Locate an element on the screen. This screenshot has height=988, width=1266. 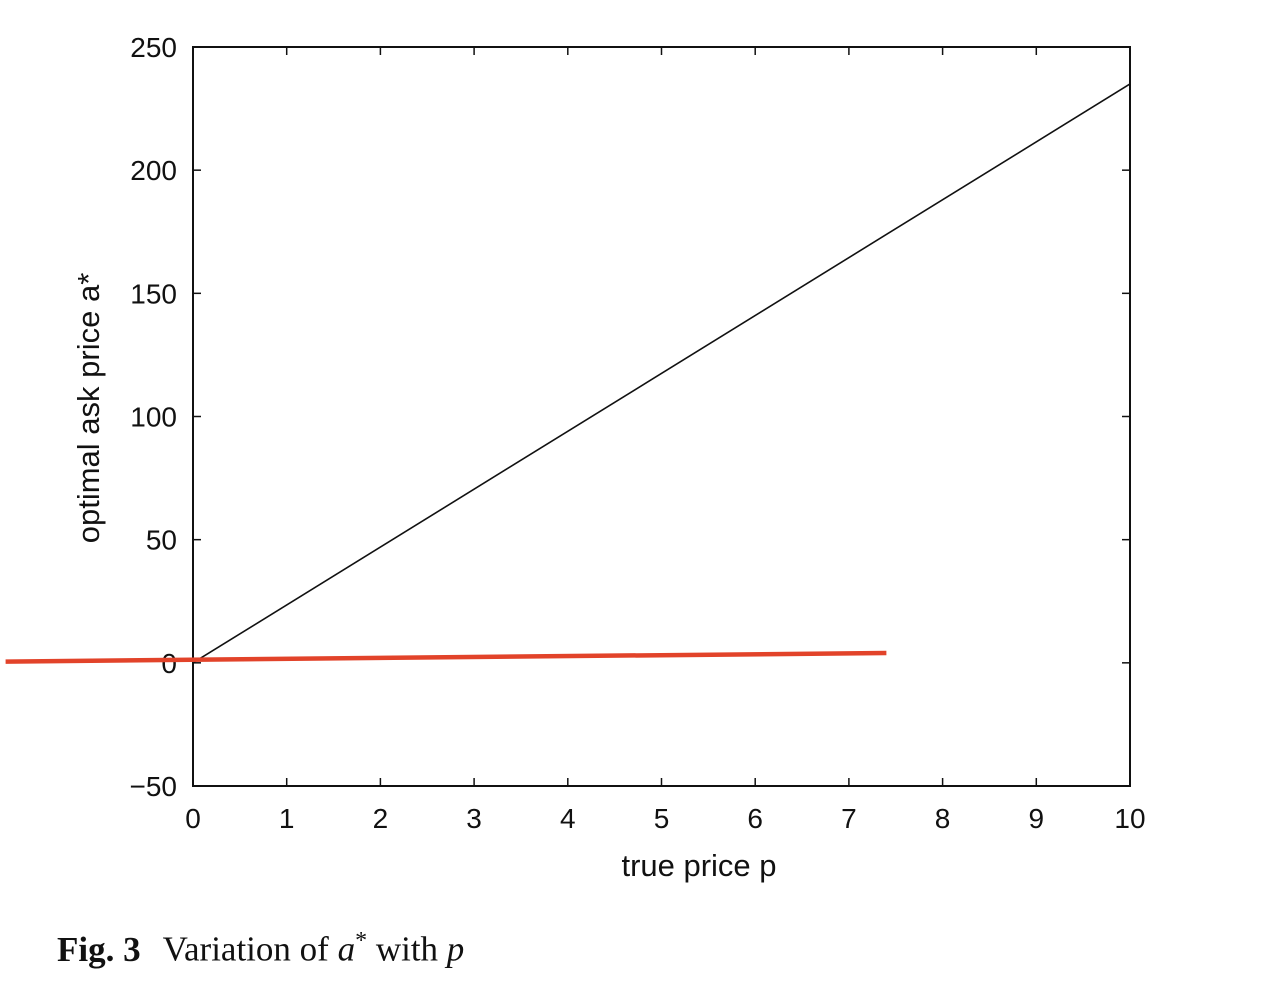
x-tick-label: 8 is located at coordinates (943, 818).